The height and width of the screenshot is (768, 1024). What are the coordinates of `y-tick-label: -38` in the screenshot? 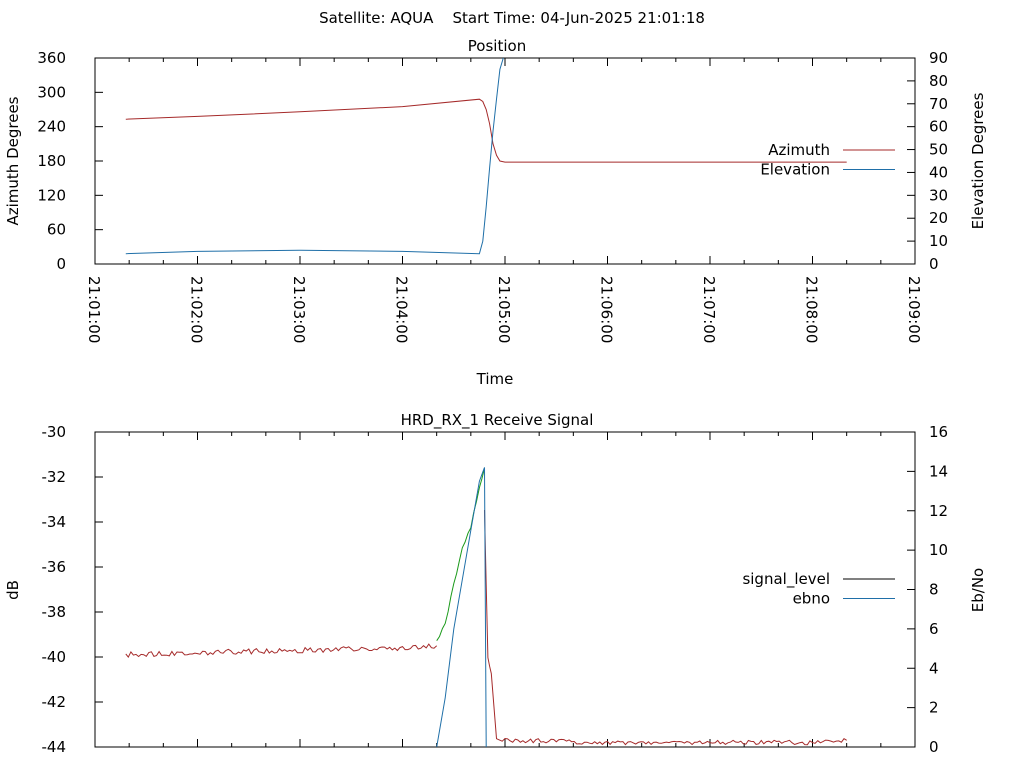 It's located at (54, 612).